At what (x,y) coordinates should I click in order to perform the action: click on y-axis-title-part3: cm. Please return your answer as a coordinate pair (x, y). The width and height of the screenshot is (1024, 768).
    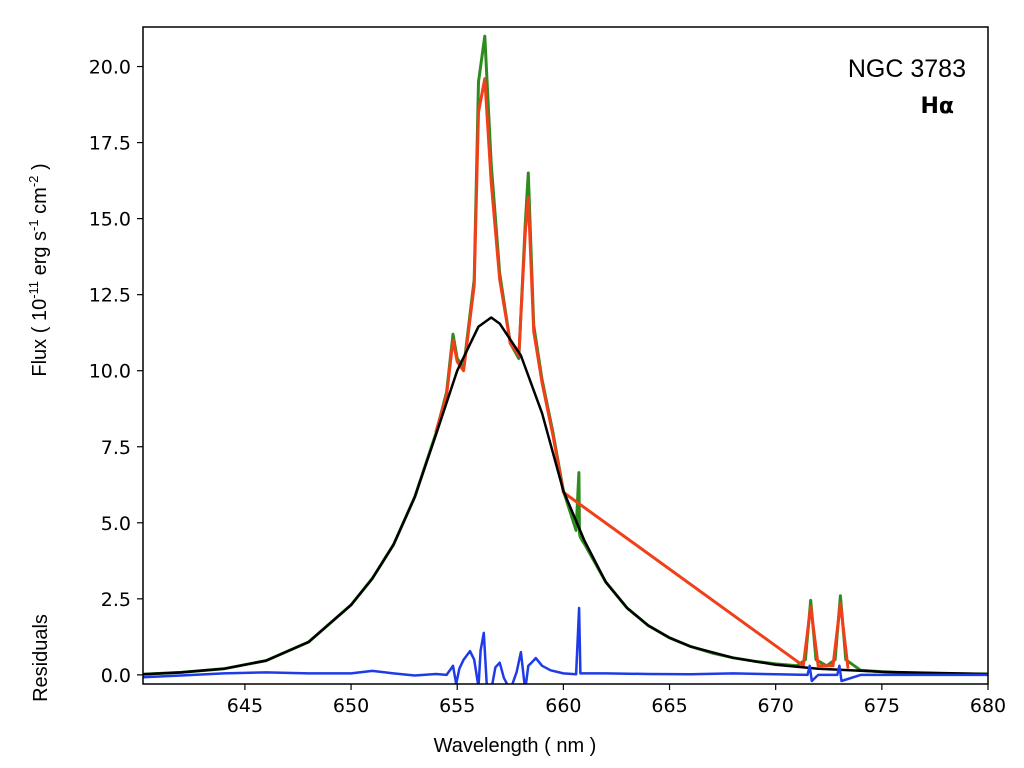
    Looking at the image, I should click on (40, 203).